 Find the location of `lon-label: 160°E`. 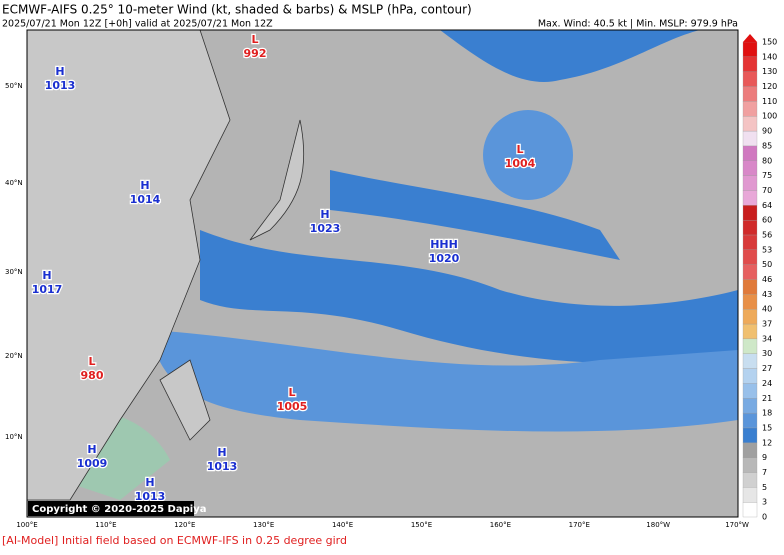

lon-label: 160°E is located at coordinates (500, 525).